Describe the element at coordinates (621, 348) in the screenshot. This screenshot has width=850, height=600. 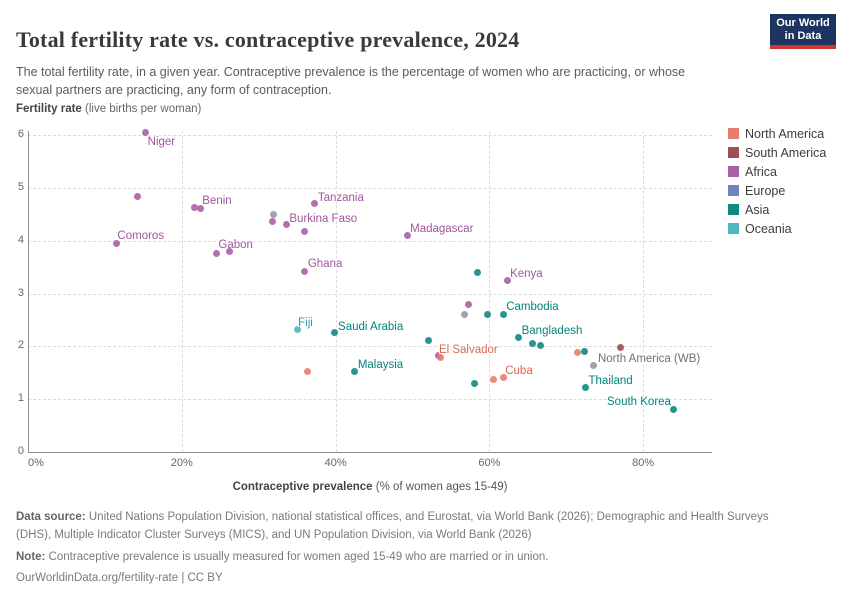
I see `data-point-south-america` at that location.